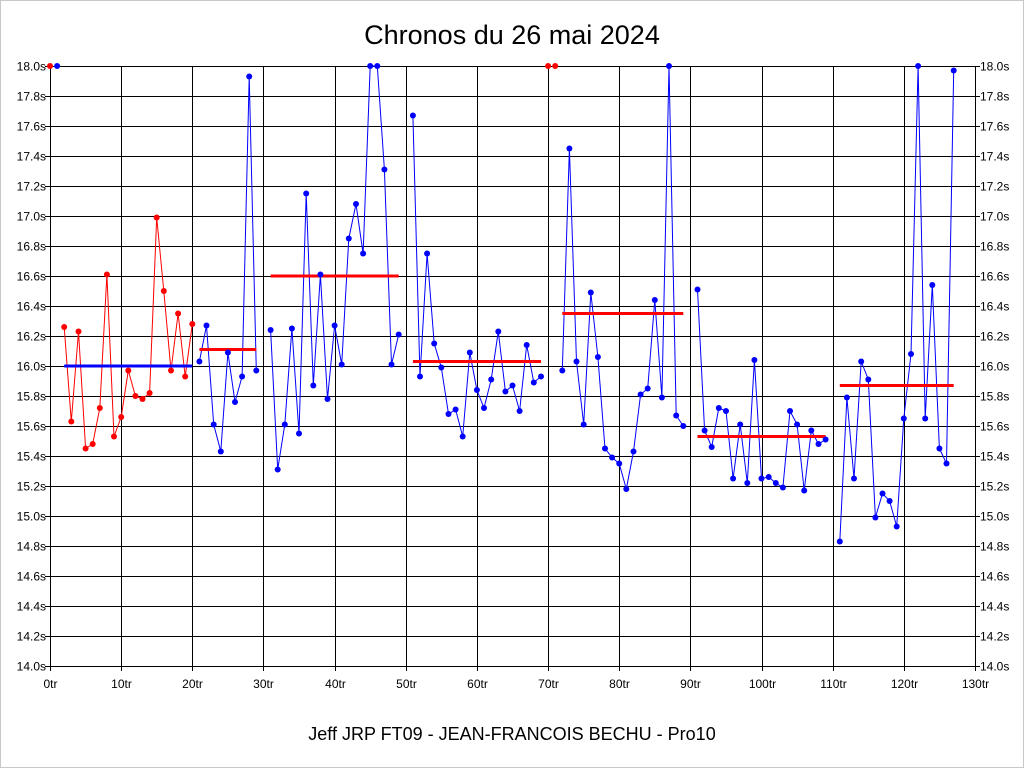 The height and width of the screenshot is (768, 1024). I want to click on y-tick-label-right: 16.0s, so click(994, 367).